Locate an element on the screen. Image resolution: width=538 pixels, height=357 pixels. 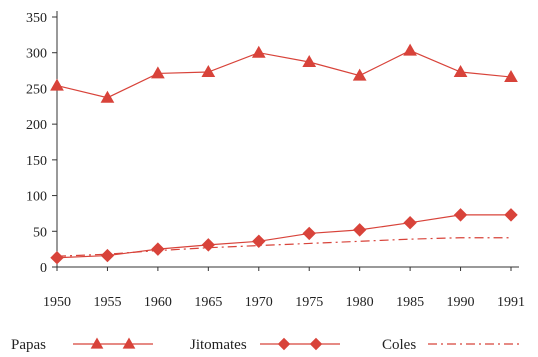
x-tick-label: 1970 is located at coordinates (259, 302).